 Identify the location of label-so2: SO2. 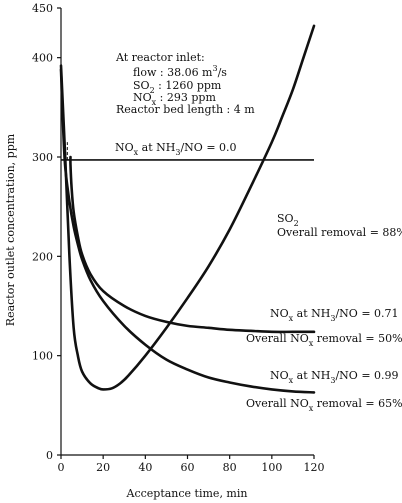
(288, 220).